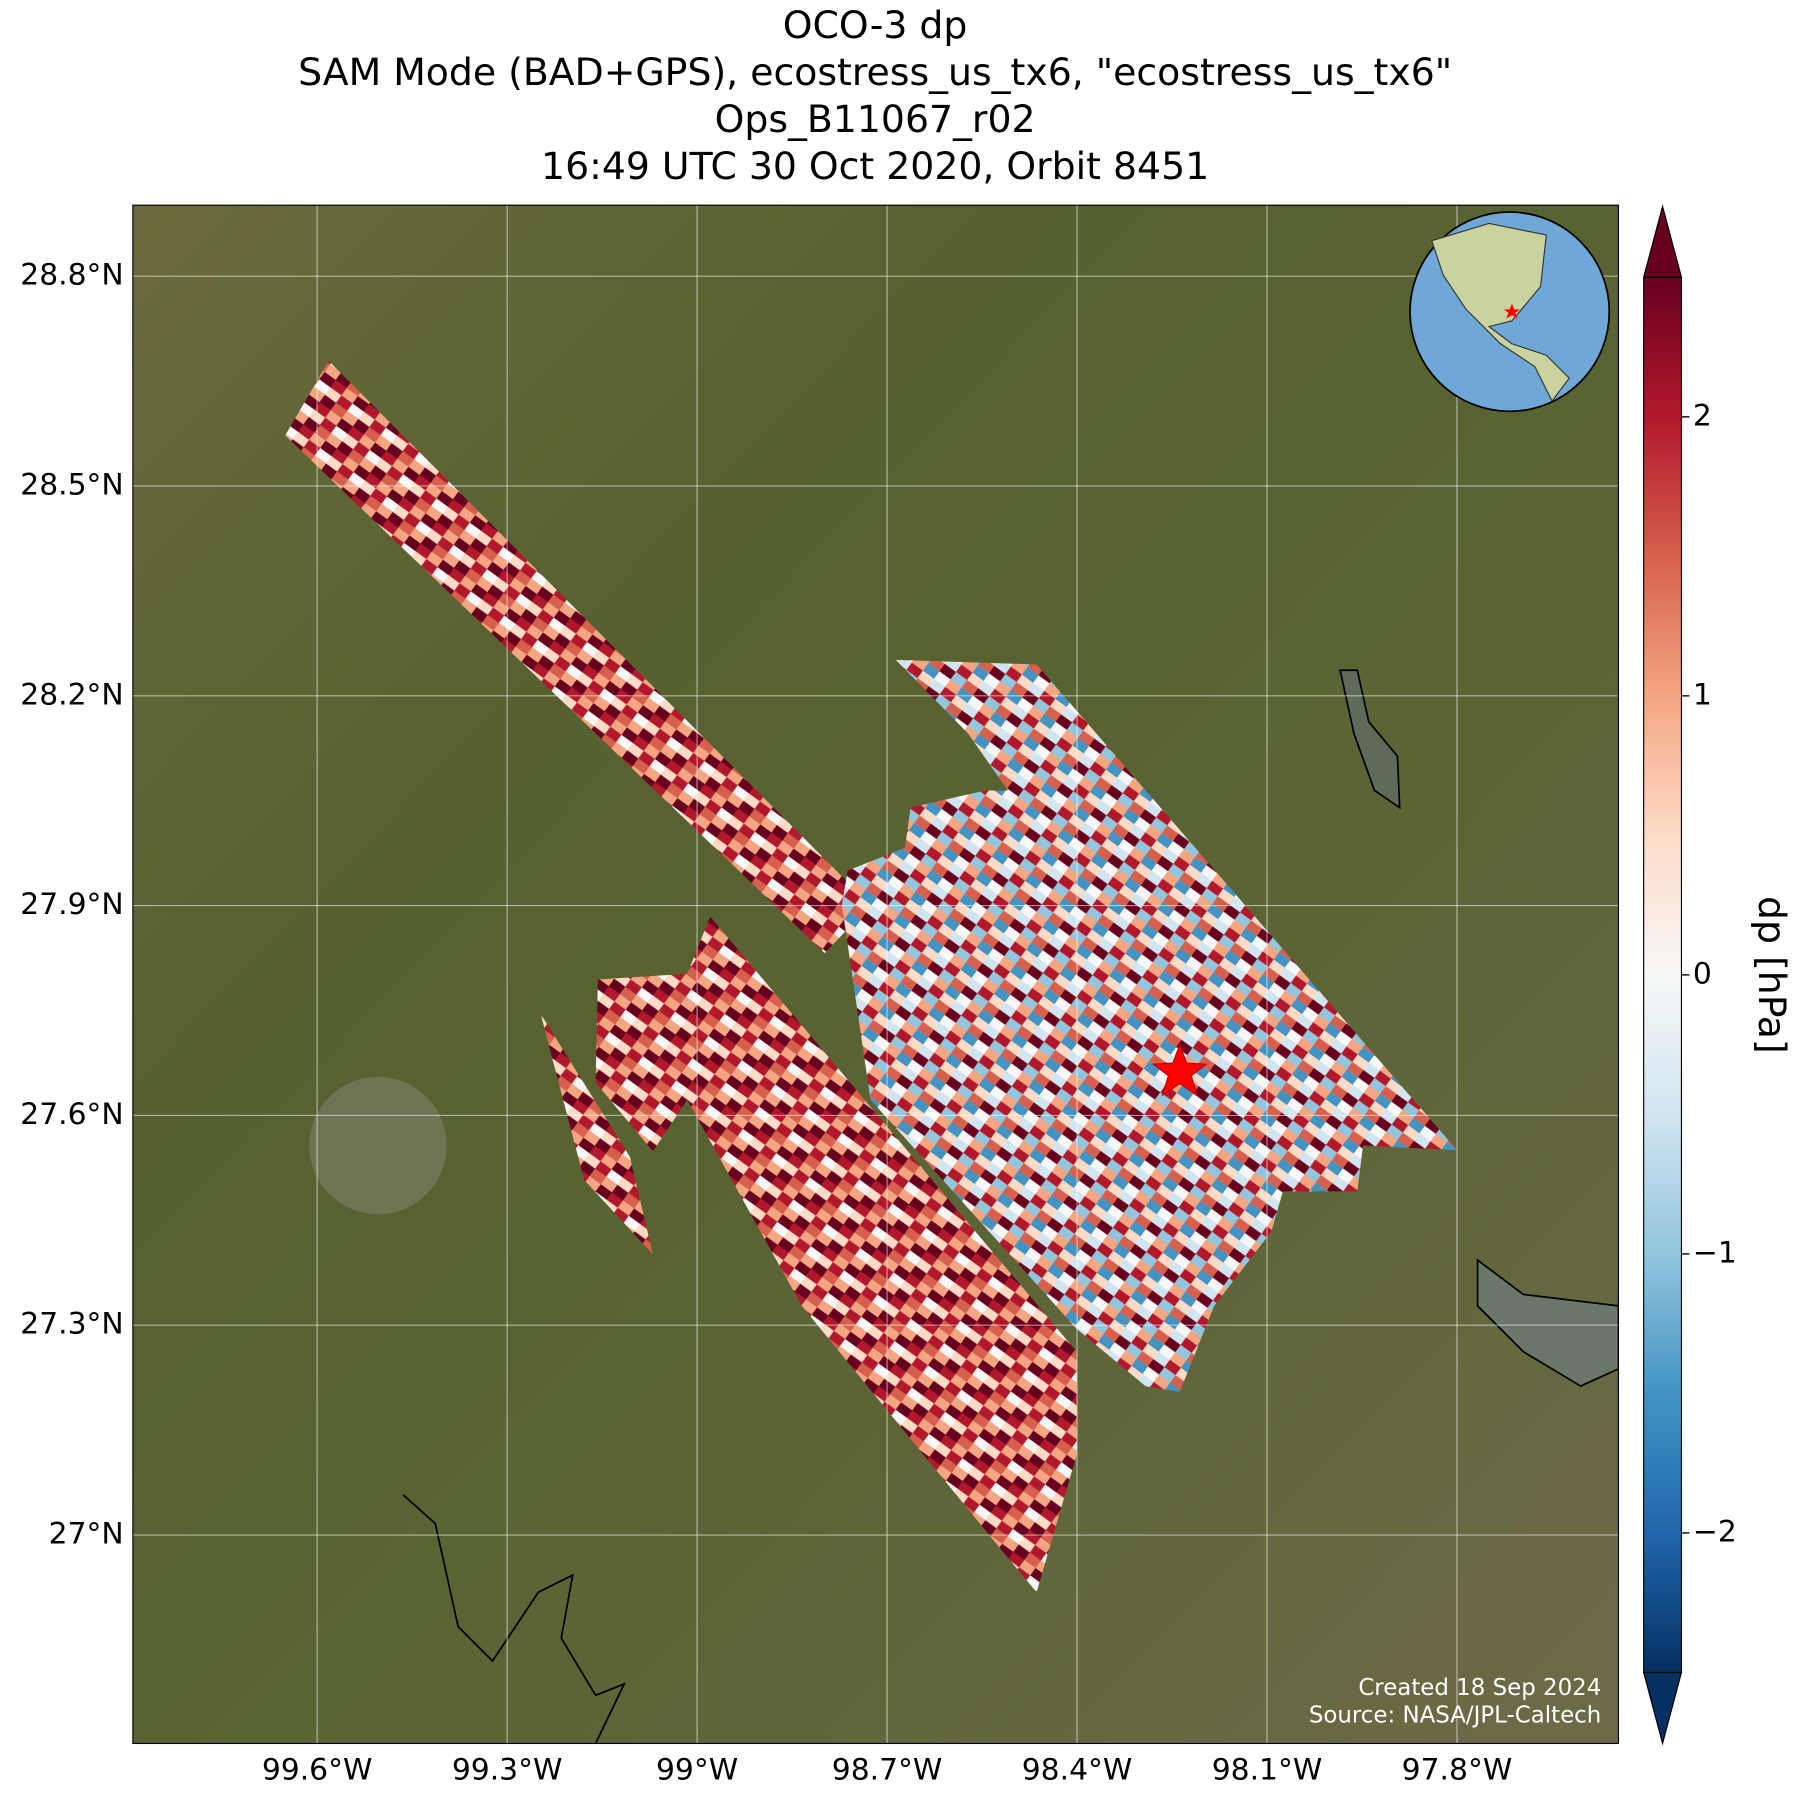 The height and width of the screenshot is (1794, 1796). Describe the element at coordinates (1479, 1688) in the screenshot. I see `credit-text: Created 18 Sep 2024` at that location.